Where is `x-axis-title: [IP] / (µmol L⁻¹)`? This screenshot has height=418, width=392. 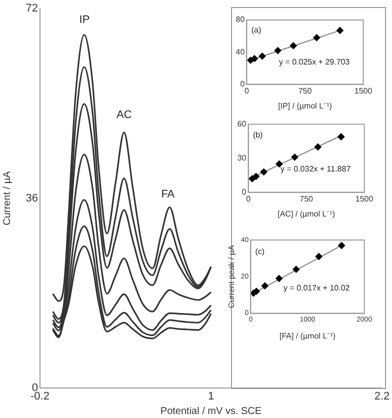
x-axis-title: [IP] / (µmol L⁻¹) is located at coordinates (305, 105).